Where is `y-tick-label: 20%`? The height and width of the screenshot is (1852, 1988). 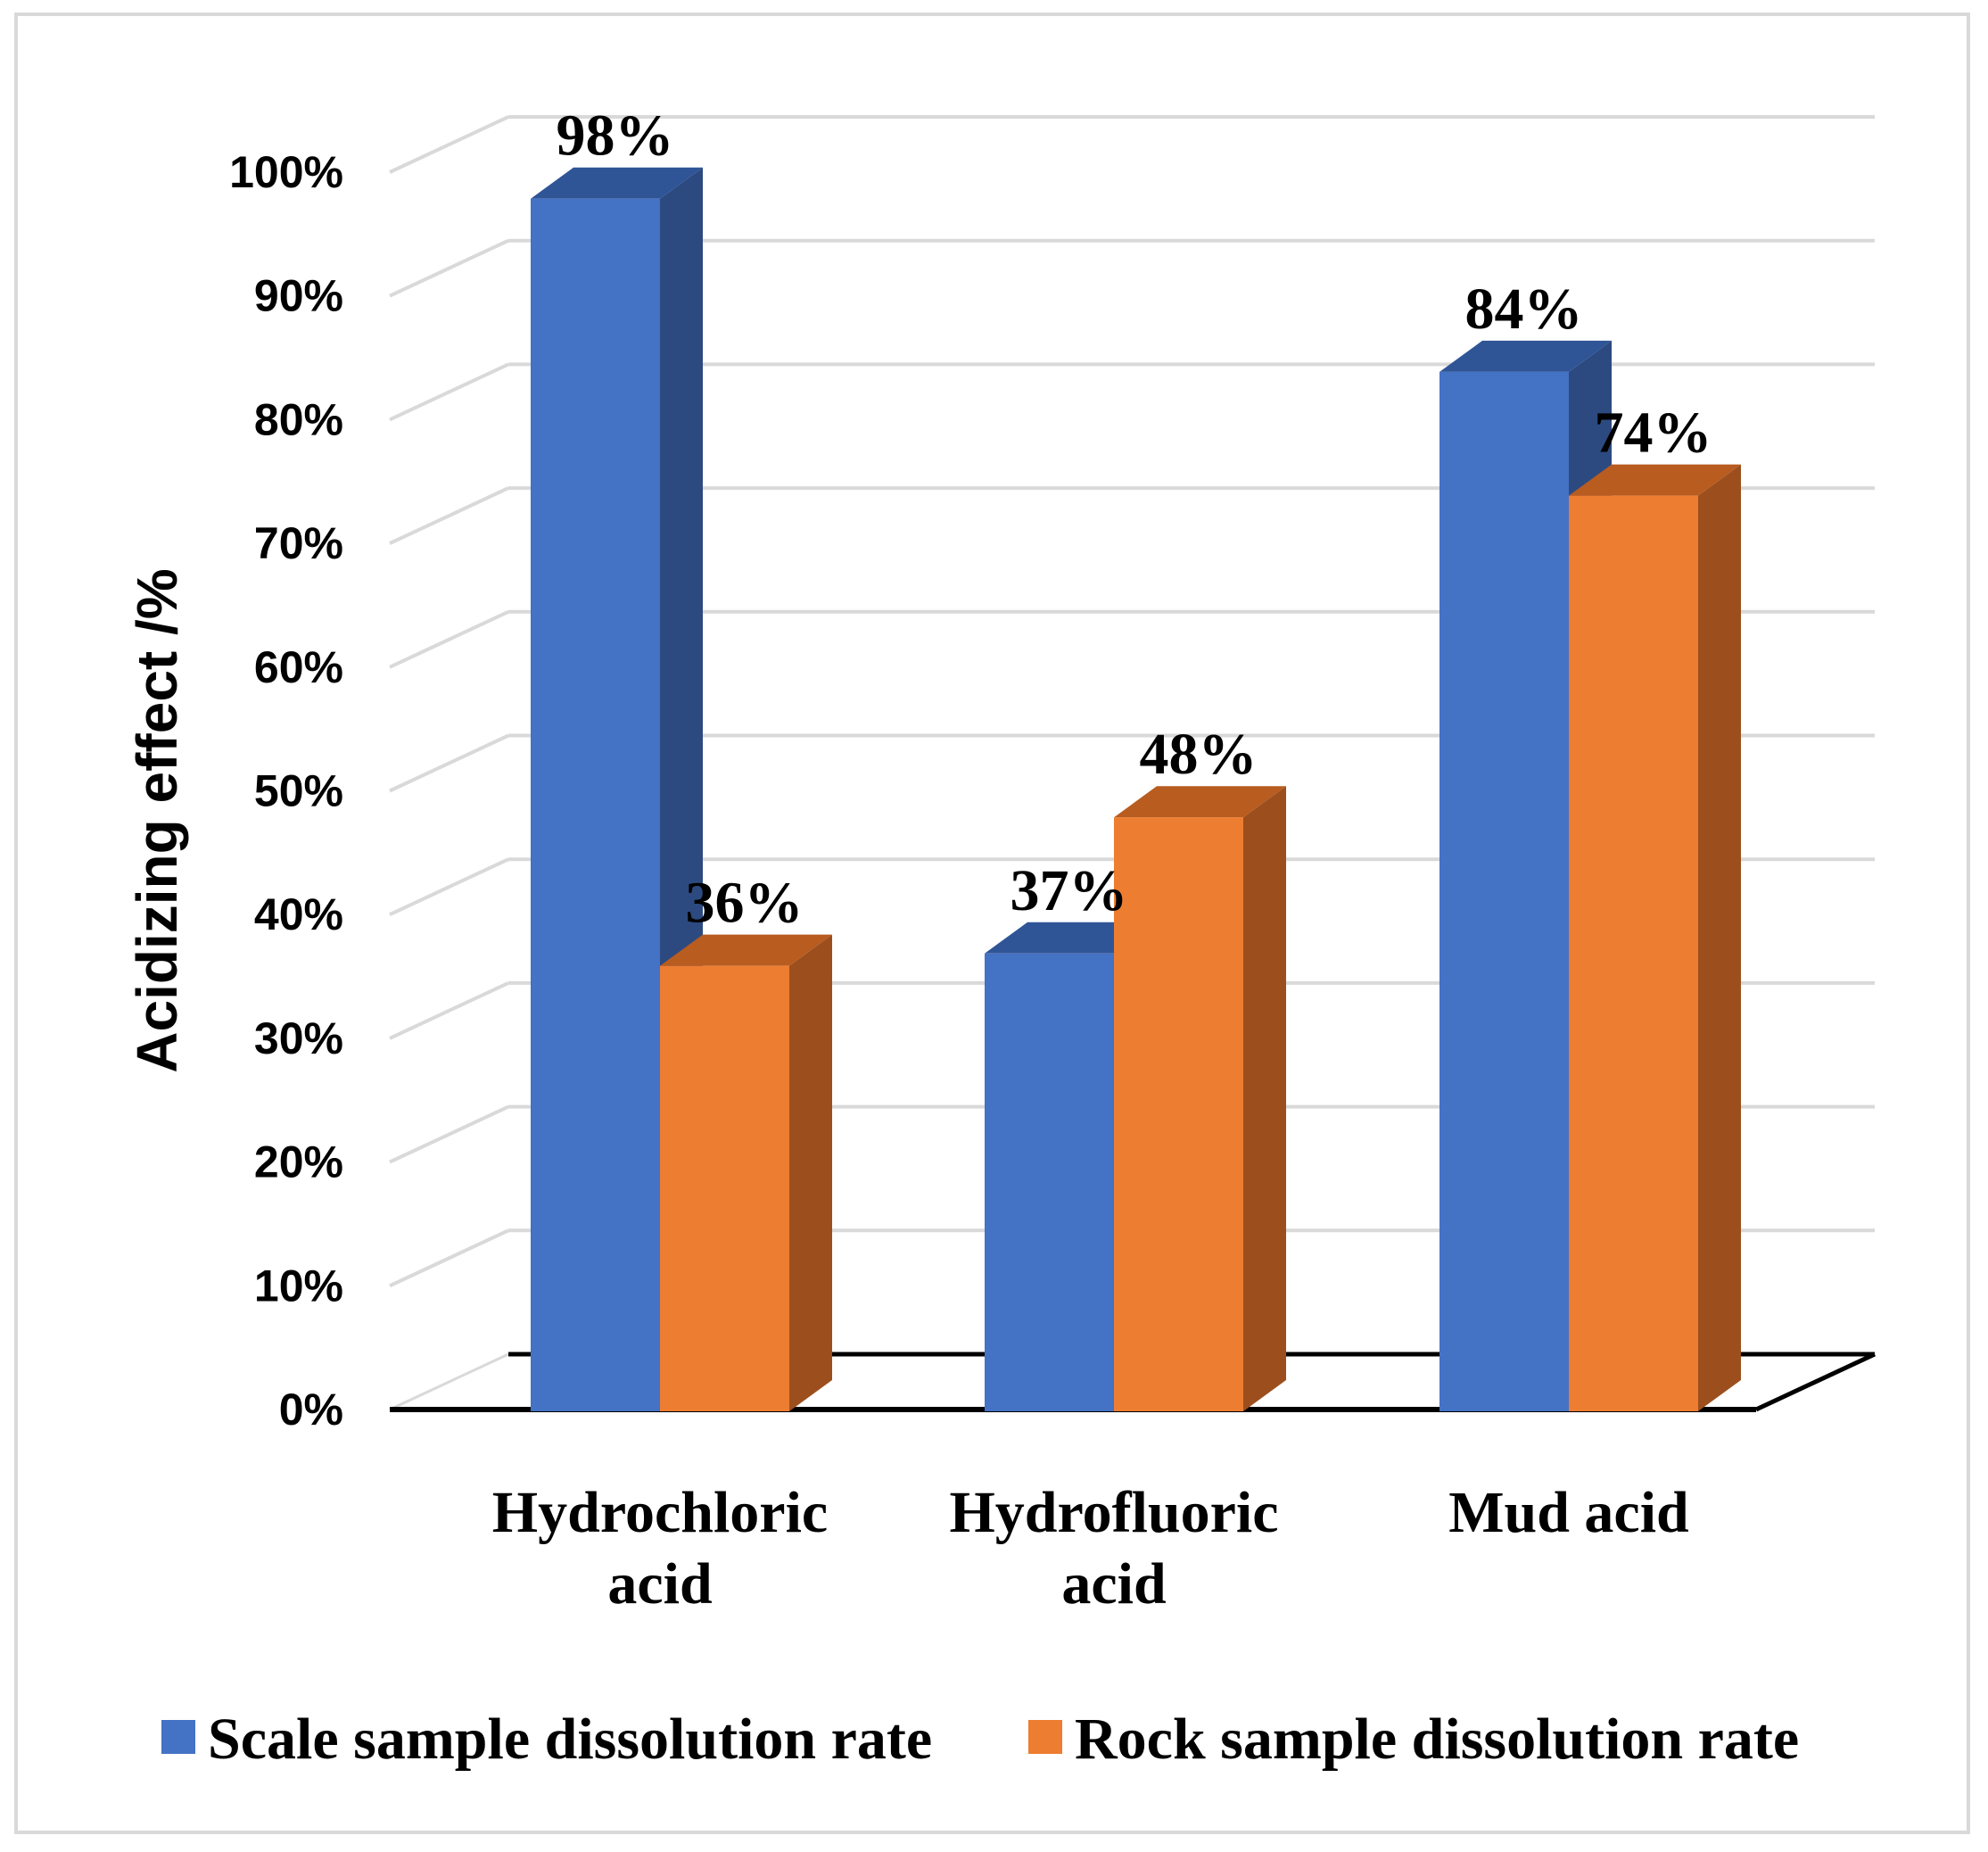 y-tick-label: 20% is located at coordinates (298, 1162).